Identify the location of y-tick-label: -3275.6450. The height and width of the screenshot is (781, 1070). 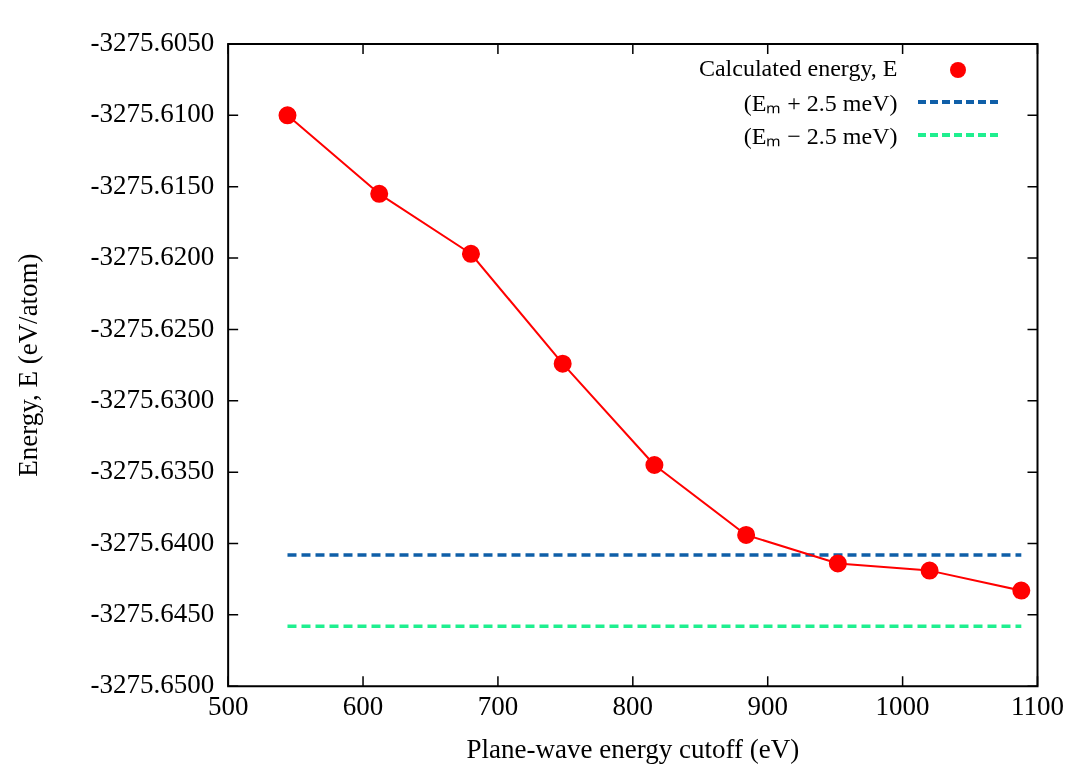
(152, 612).